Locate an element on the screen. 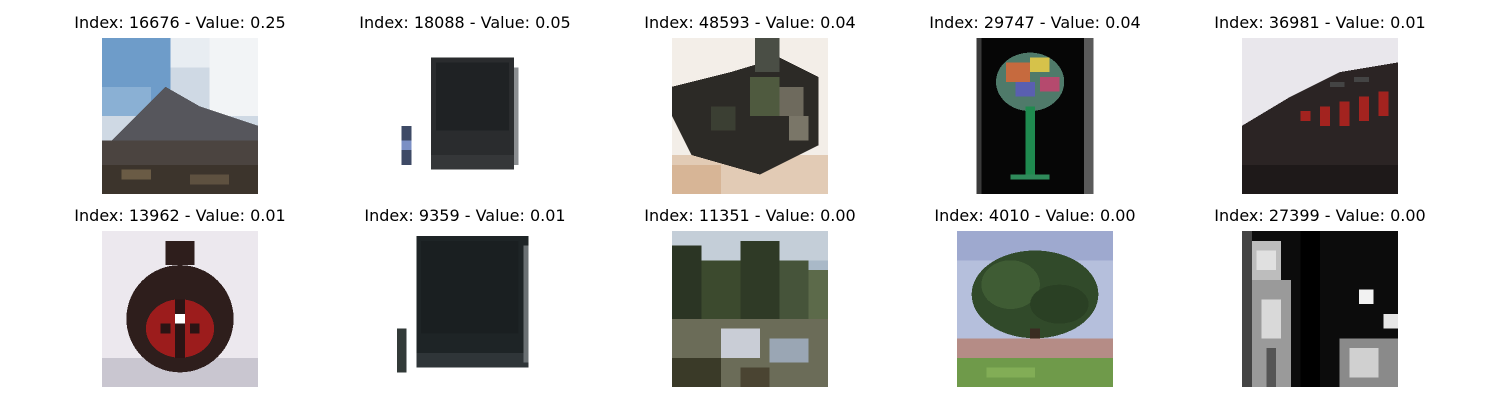  thumbnail-grayscale-people is located at coordinates (1320, 309).